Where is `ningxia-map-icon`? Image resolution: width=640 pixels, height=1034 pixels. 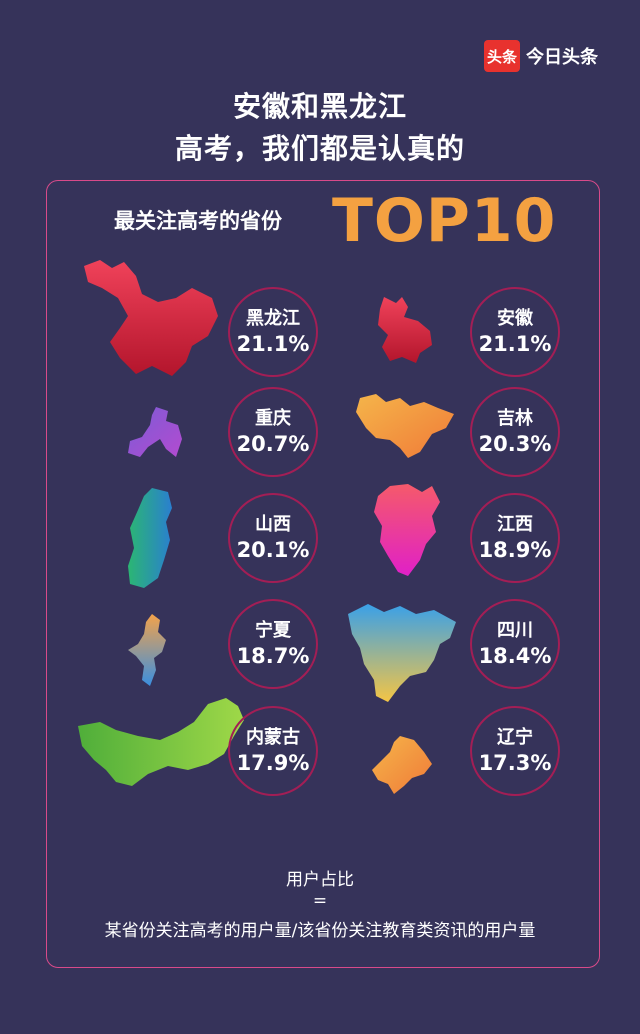
ningxia-map-icon is located at coordinates (147, 650).